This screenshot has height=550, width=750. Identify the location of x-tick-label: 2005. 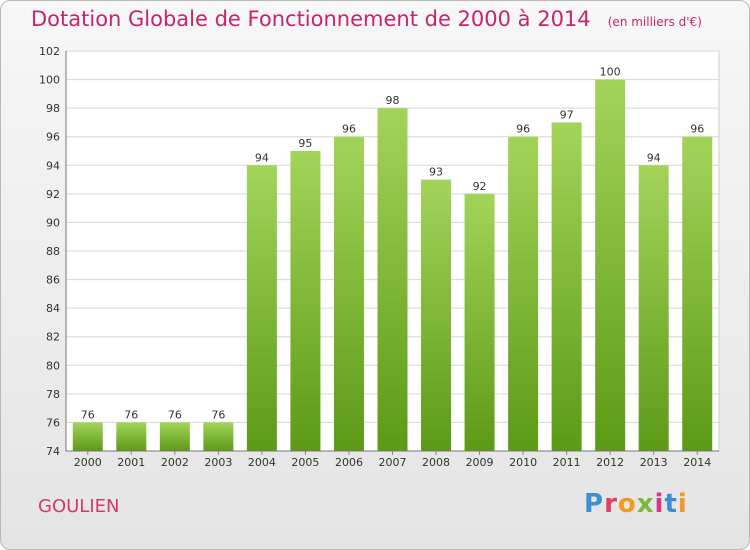
(305, 462).